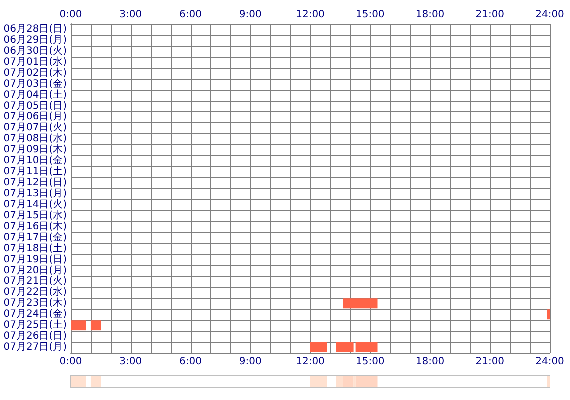 Image resolution: width=570 pixels, height=400 pixels. Describe the element at coordinates (370, 15) in the screenshot. I see `x2-tick-label: 15:00` at that location.